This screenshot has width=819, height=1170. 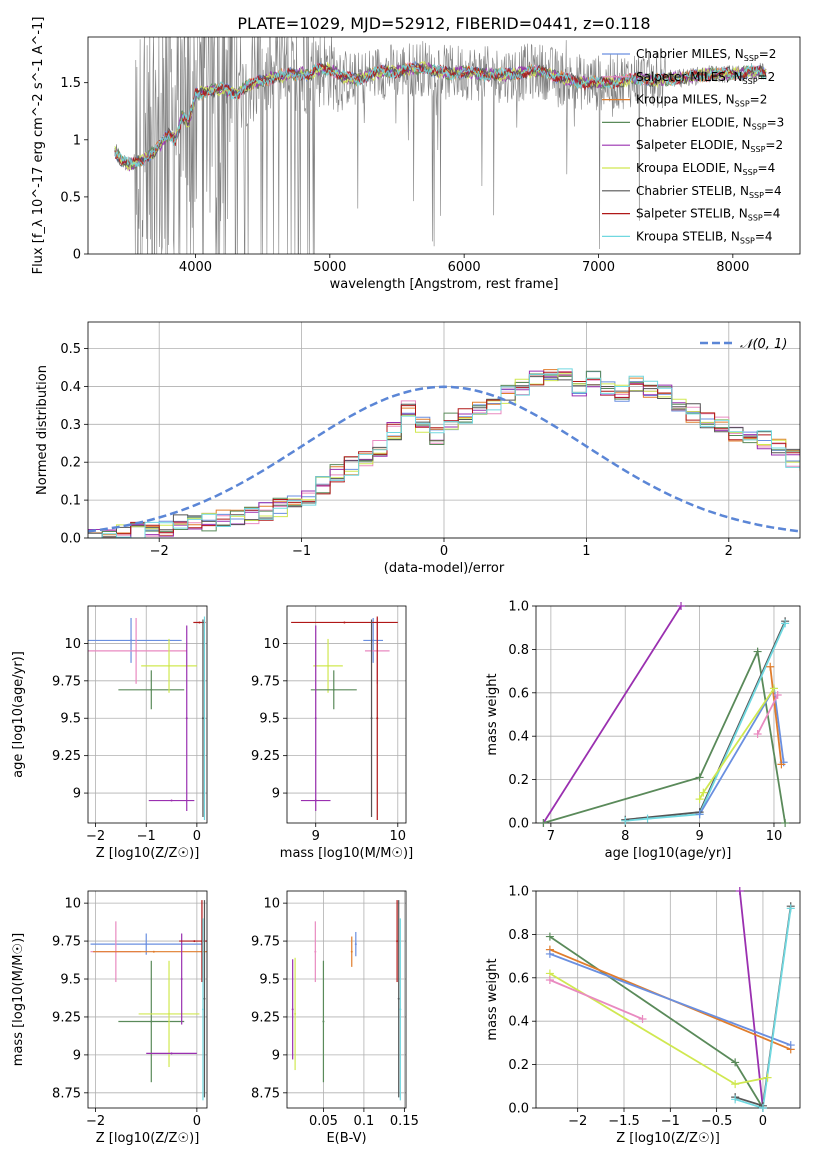 I want to click on spectrum-data-line, so click(x=440, y=145).